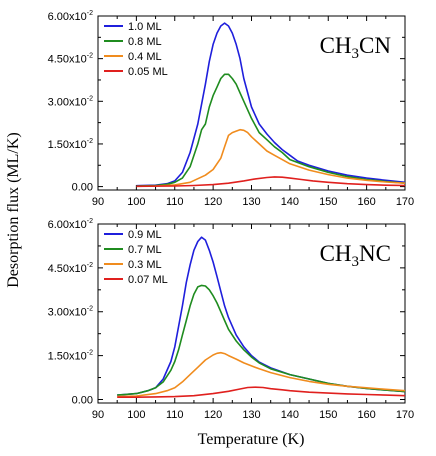 The height and width of the screenshot is (456, 436). What do you see at coordinates (145, 265) in the screenshot?
I see `legend-label: 0.3 ML` at bounding box center [145, 265].